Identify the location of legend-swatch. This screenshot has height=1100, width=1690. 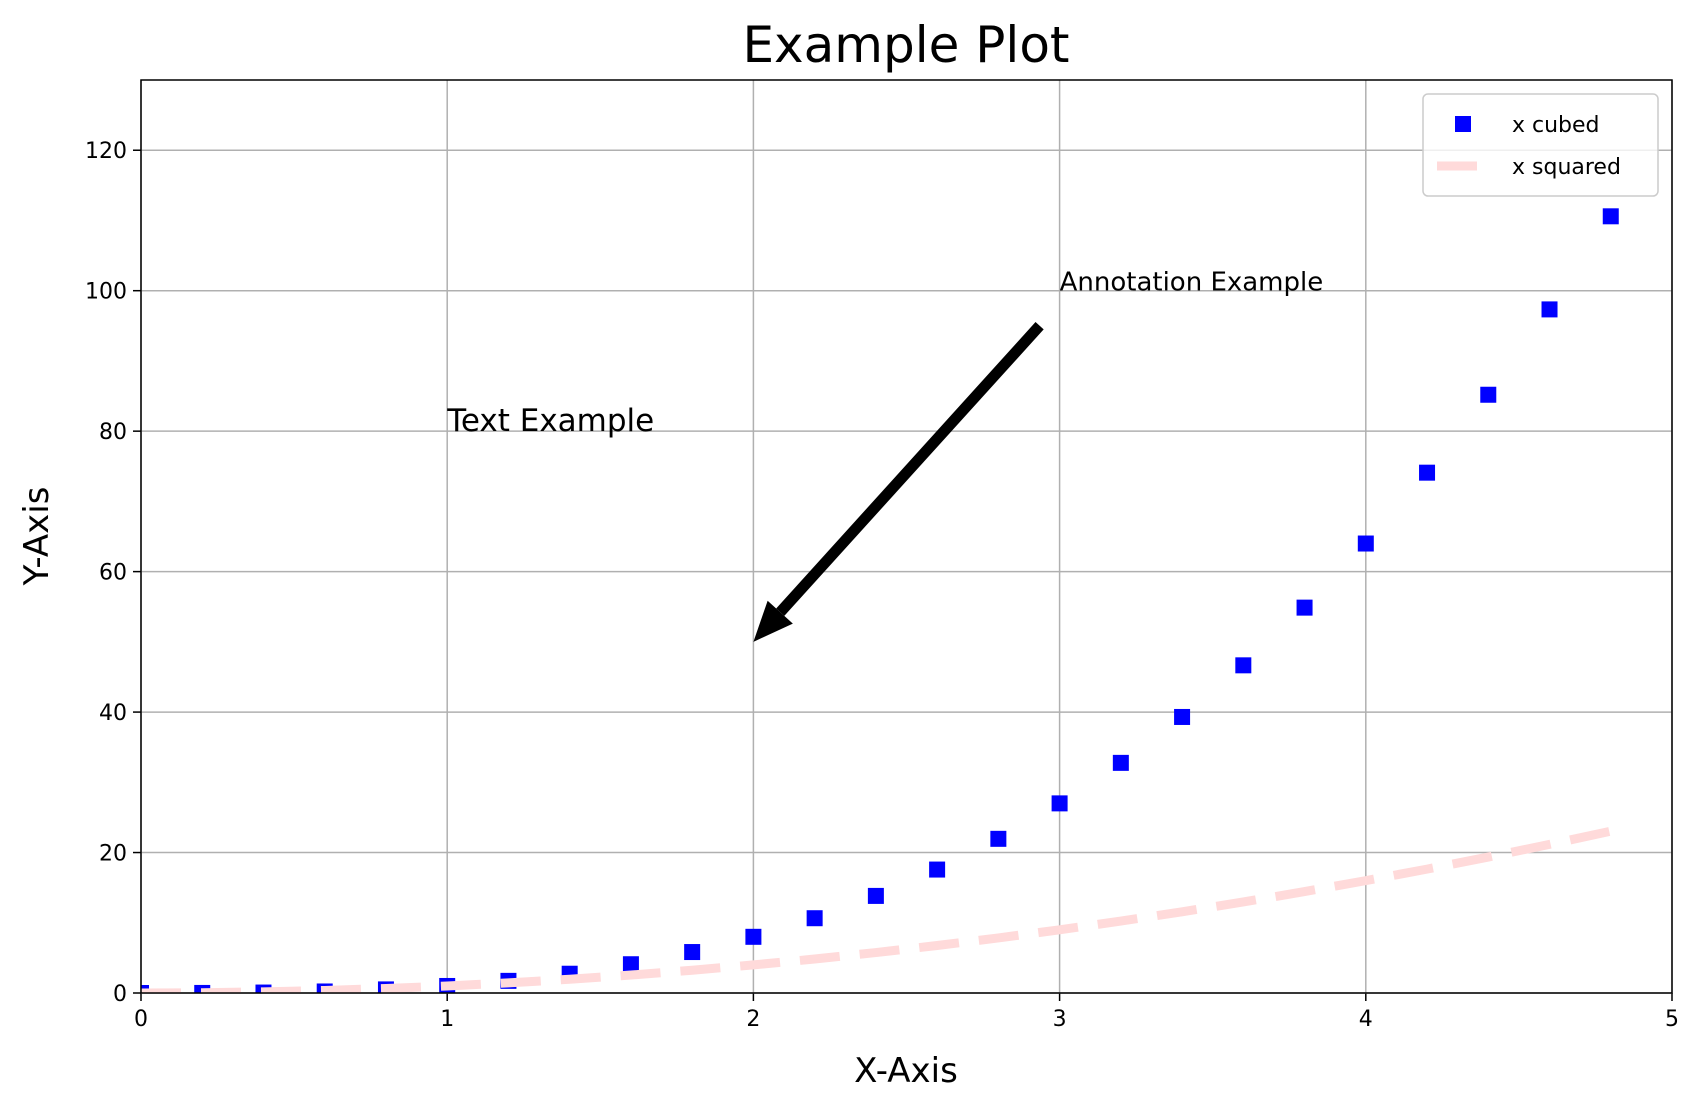
(1463, 124).